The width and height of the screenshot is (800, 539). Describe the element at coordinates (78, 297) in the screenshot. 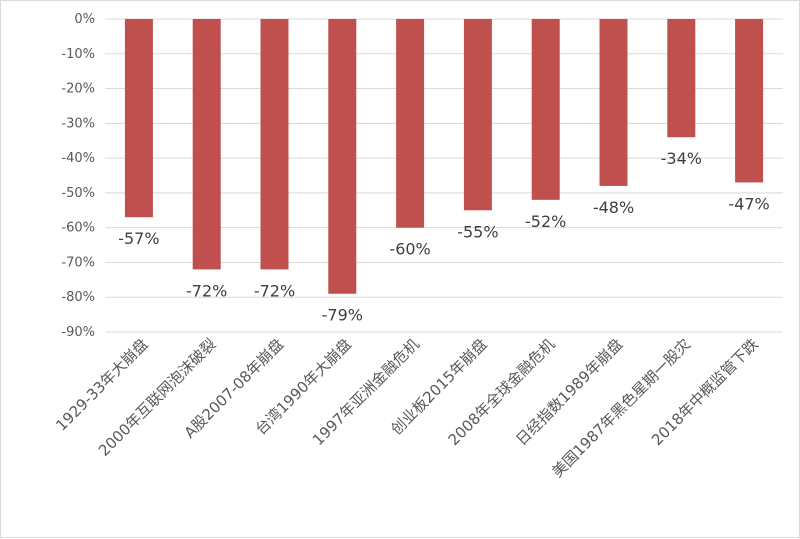

I see `y-tick-label: -80%` at that location.